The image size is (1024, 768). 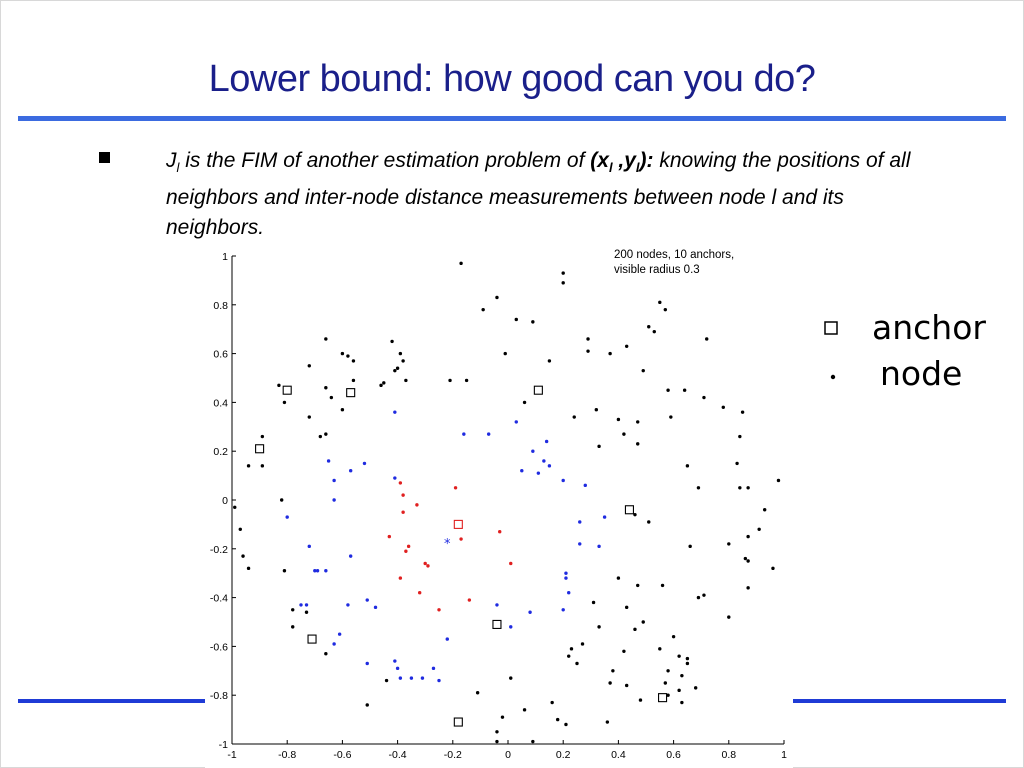 I want to click on square-marker-icon, so click(x=831, y=328).